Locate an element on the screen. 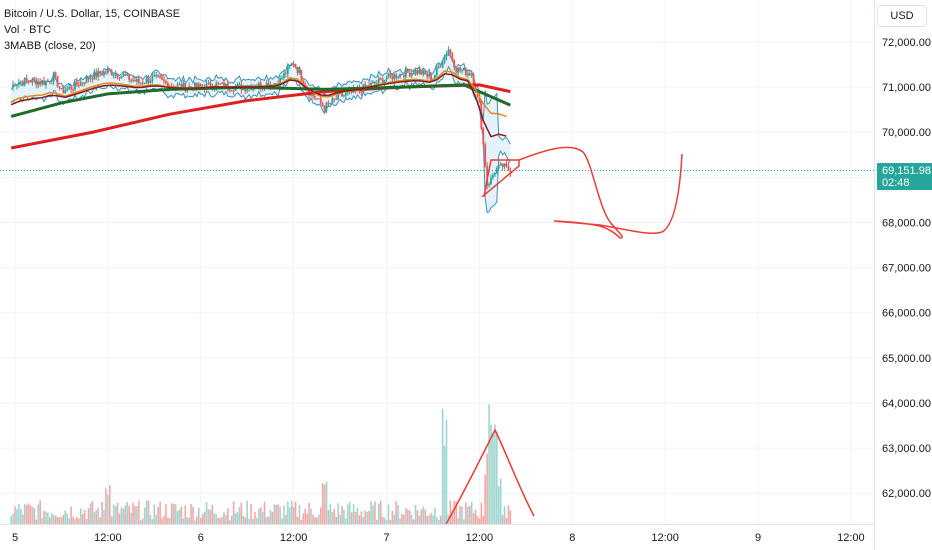 The height and width of the screenshot is (550, 932). currency-button: USD is located at coordinates (902, 16).